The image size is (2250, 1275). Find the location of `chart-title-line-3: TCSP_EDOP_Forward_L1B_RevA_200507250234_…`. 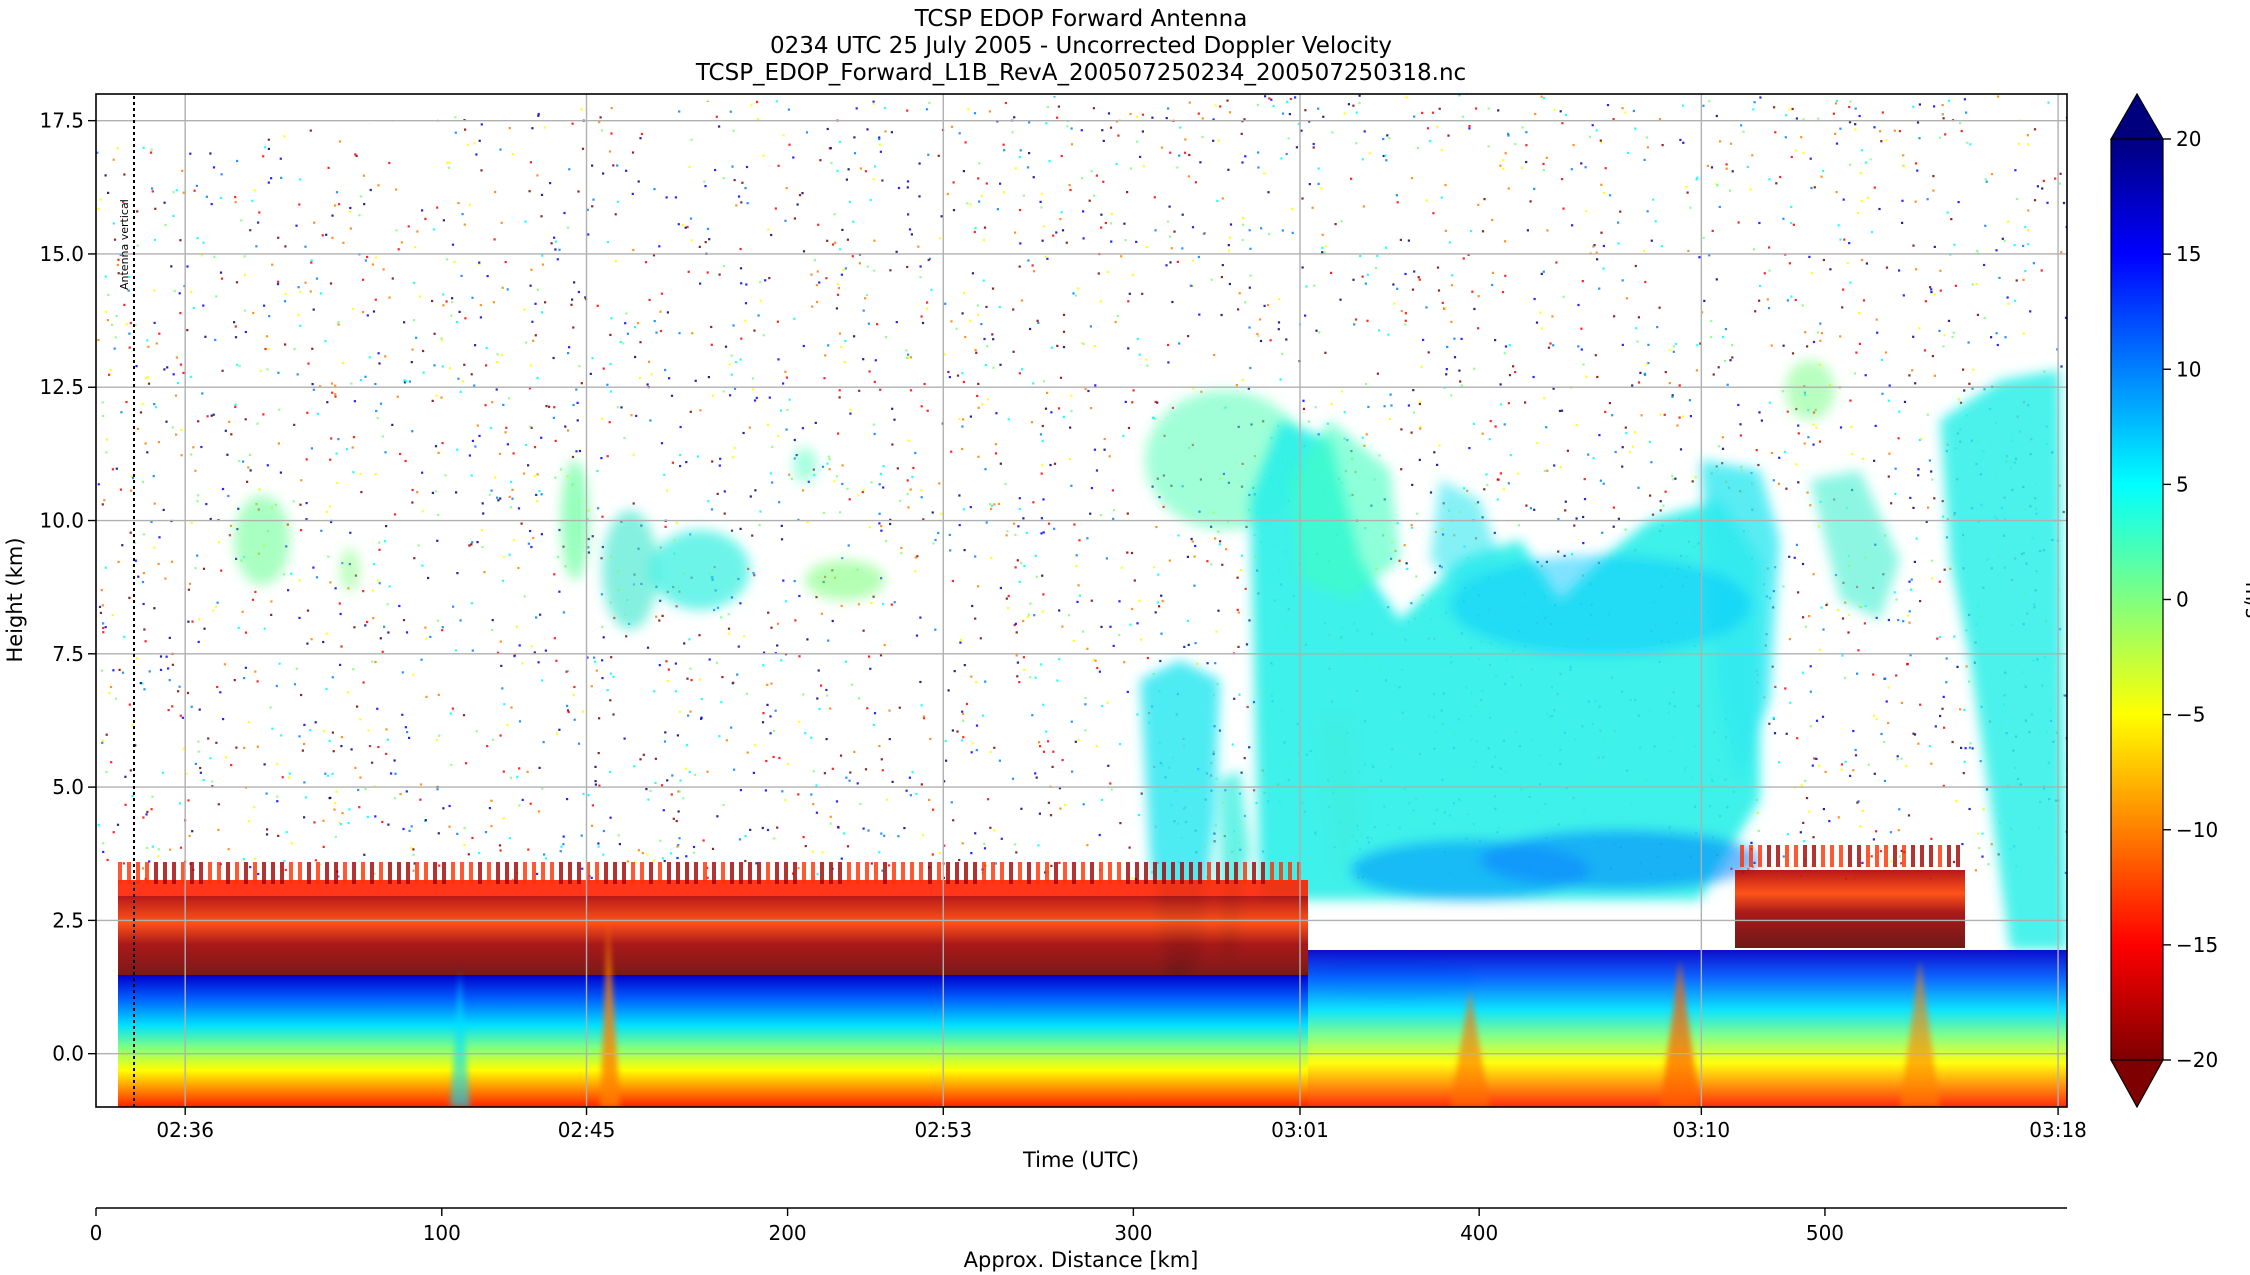

chart-title-line-3: TCSP_EDOP_Forward_L1B_RevA_200507250234_… is located at coordinates (1080, 73).